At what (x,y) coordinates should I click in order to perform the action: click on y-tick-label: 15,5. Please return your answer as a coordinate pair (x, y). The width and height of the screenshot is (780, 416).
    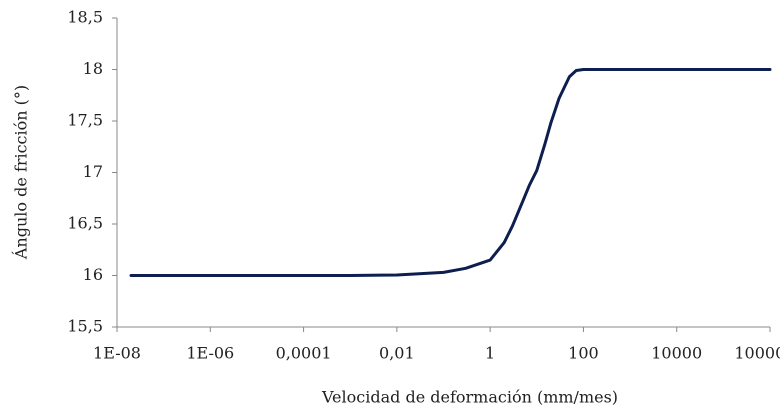
    Looking at the image, I should click on (85, 326).